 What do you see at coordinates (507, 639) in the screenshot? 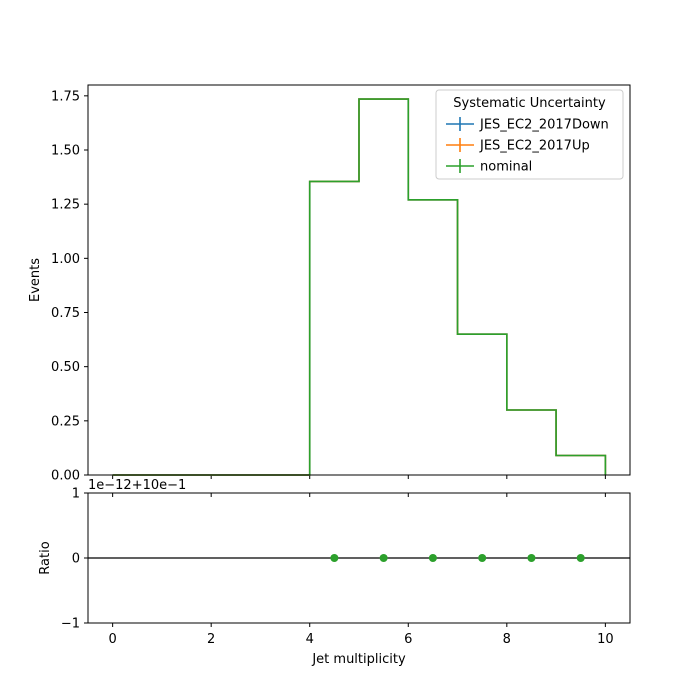
I see `x-tick-label: 8` at bounding box center [507, 639].